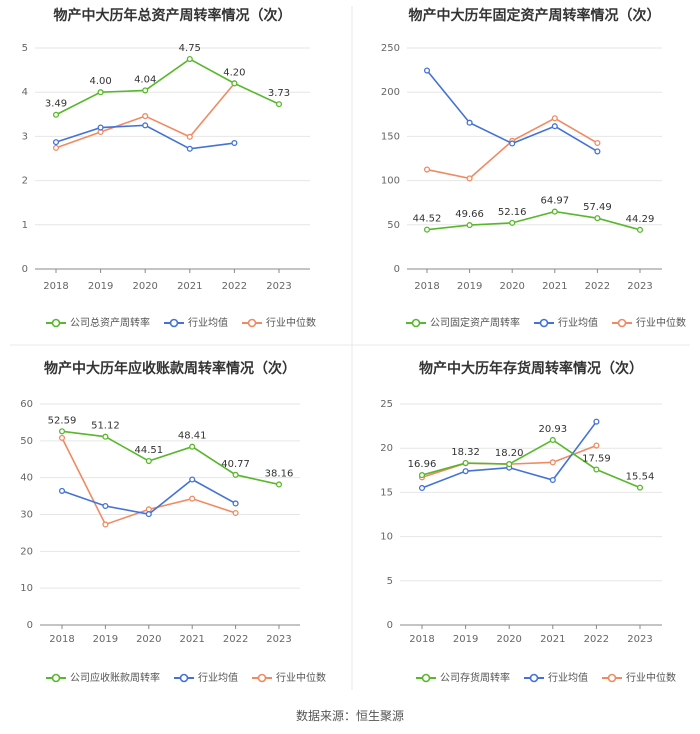 Image resolution: width=700 pixels, height=734 pixels. Describe the element at coordinates (100, 81) in the screenshot. I see `data-label: 4.00` at that location.